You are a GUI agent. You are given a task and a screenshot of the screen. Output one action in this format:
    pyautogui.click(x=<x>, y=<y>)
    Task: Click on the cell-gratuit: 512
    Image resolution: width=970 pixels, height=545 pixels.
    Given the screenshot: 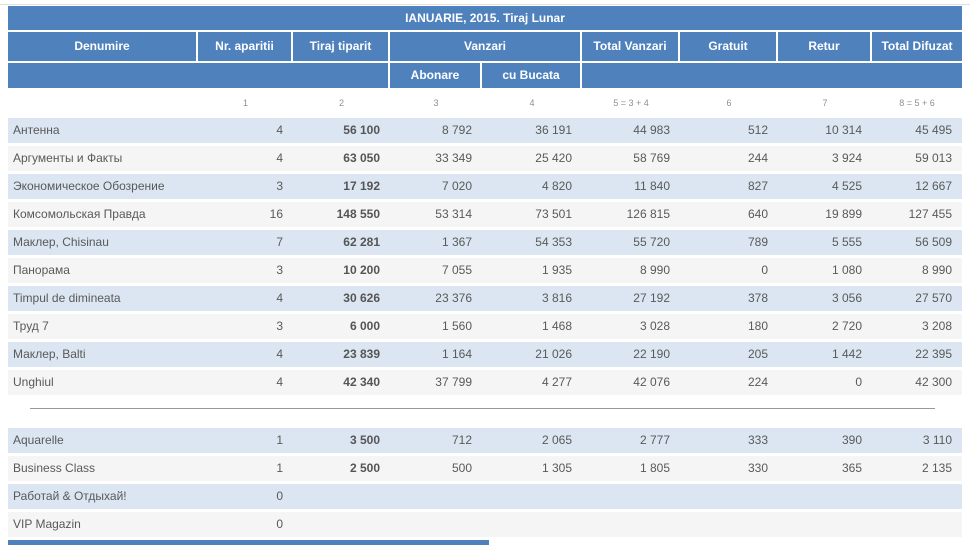 What is the action you would take?
    pyautogui.click(x=757, y=130)
    